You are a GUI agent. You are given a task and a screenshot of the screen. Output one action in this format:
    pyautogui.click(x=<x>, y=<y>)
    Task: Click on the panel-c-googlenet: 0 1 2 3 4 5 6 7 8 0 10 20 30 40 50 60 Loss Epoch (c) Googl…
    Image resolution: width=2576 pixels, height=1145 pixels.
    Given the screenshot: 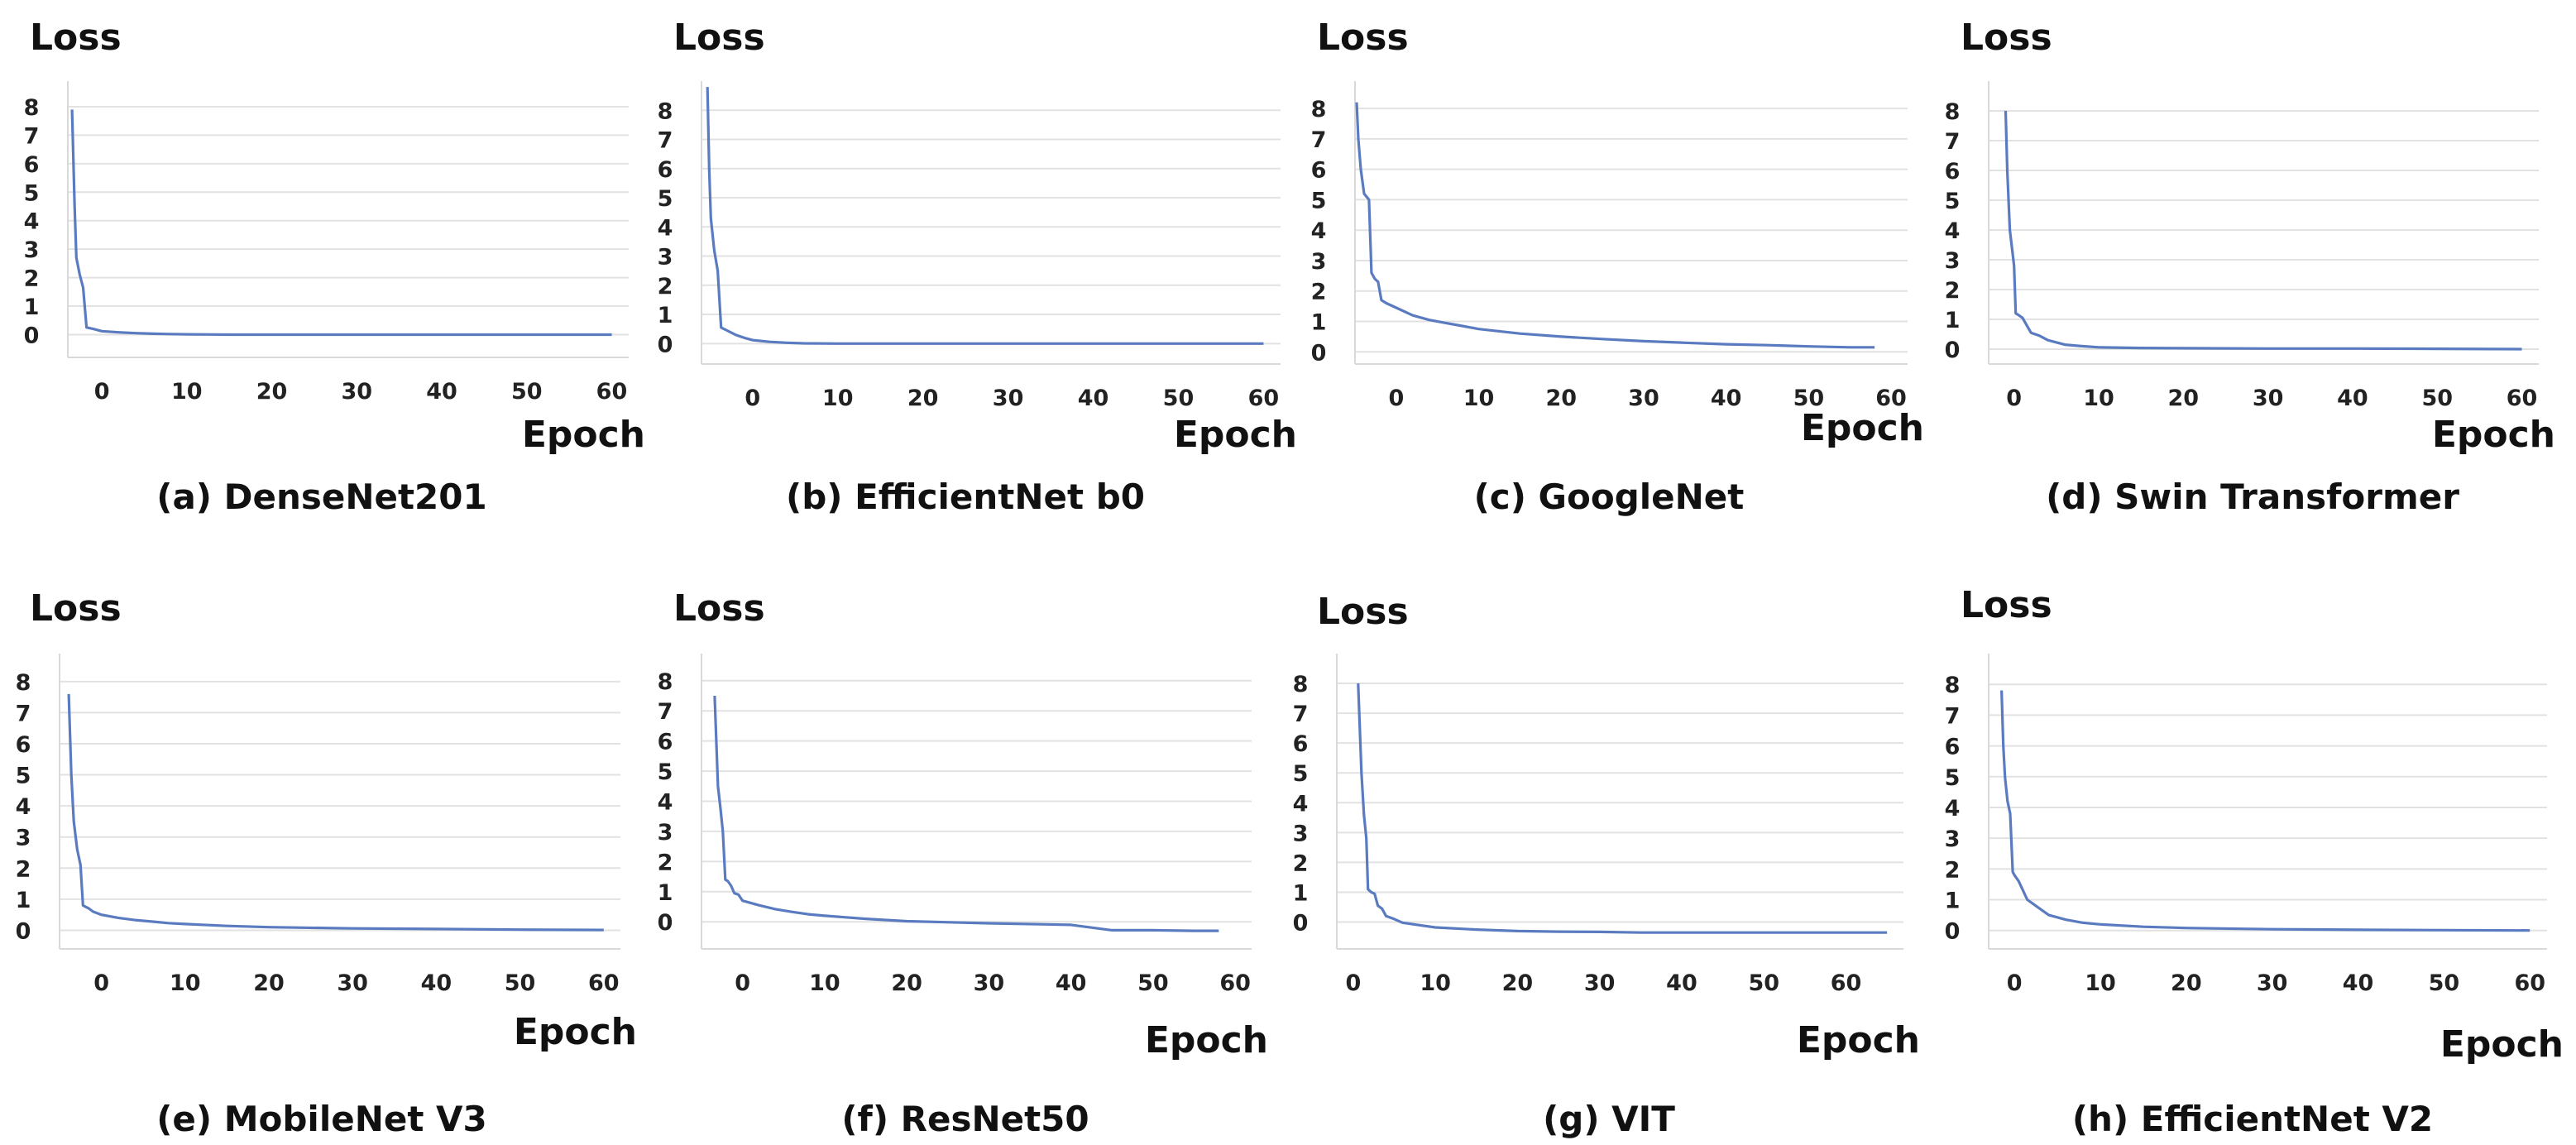 What is the action you would take?
    pyautogui.click(x=1609, y=286)
    